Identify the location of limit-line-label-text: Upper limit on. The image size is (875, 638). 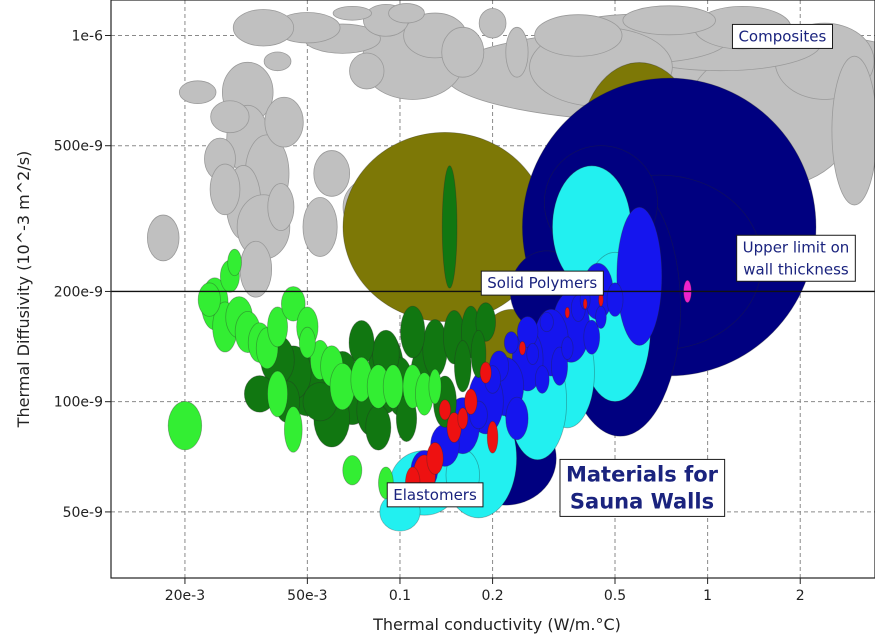
(796, 247).